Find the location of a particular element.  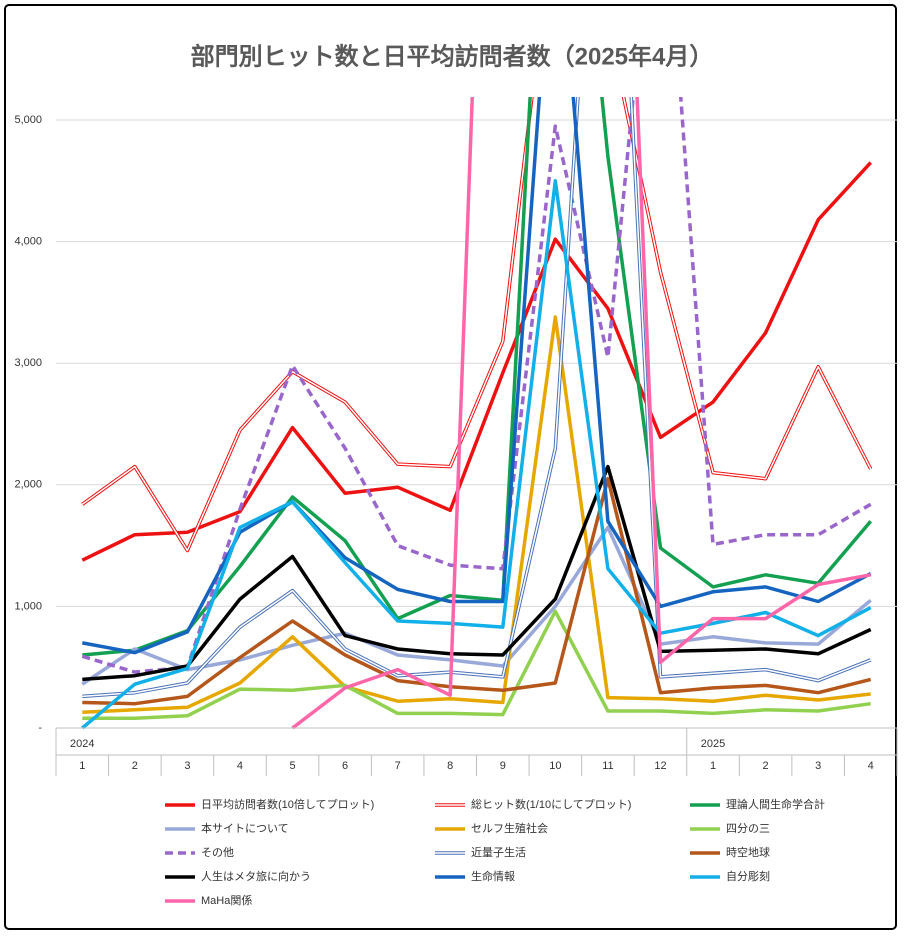

y-tick-label: 1,000 is located at coordinates (28, 606).